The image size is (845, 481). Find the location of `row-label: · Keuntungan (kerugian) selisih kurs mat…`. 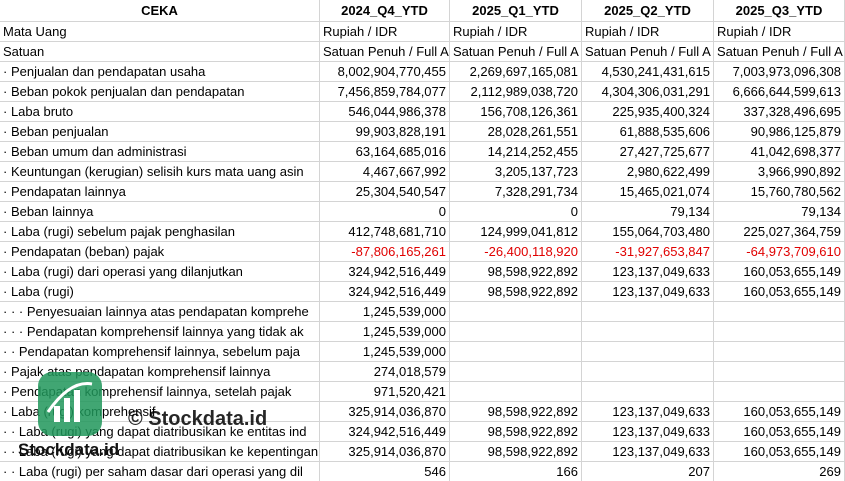

row-label: · Keuntungan (kerugian) selisih kurs mat… is located at coordinates (160, 172).